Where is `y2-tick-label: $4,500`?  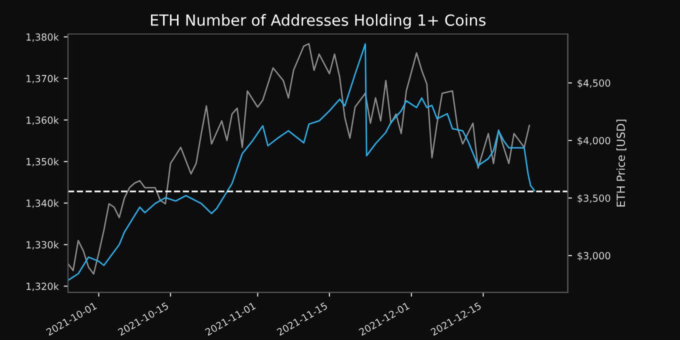 y2-tick-label: $4,500 is located at coordinates (594, 83).